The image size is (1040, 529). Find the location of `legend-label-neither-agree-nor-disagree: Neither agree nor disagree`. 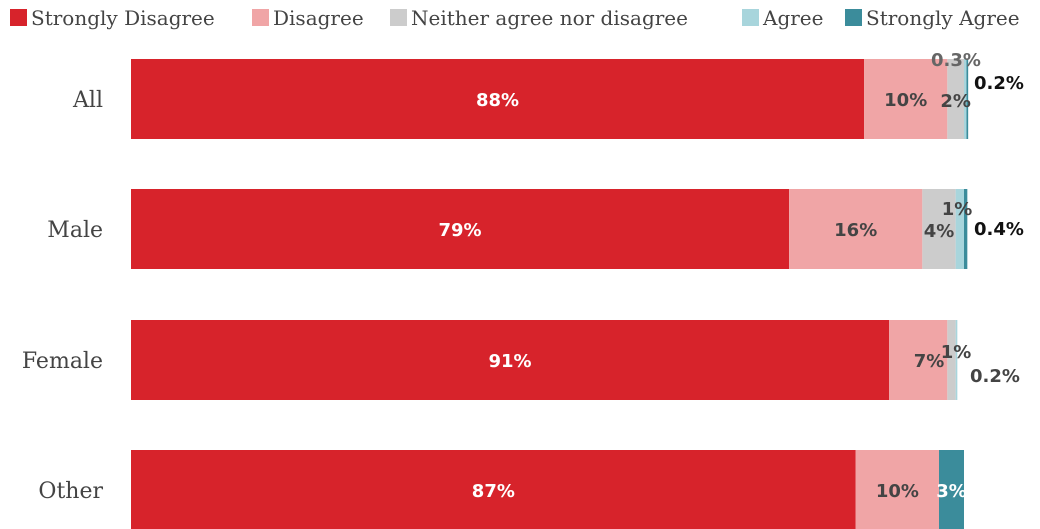

legend-label-neither-agree-nor-disagree: Neither agree nor disagree is located at coordinates (549, 18).